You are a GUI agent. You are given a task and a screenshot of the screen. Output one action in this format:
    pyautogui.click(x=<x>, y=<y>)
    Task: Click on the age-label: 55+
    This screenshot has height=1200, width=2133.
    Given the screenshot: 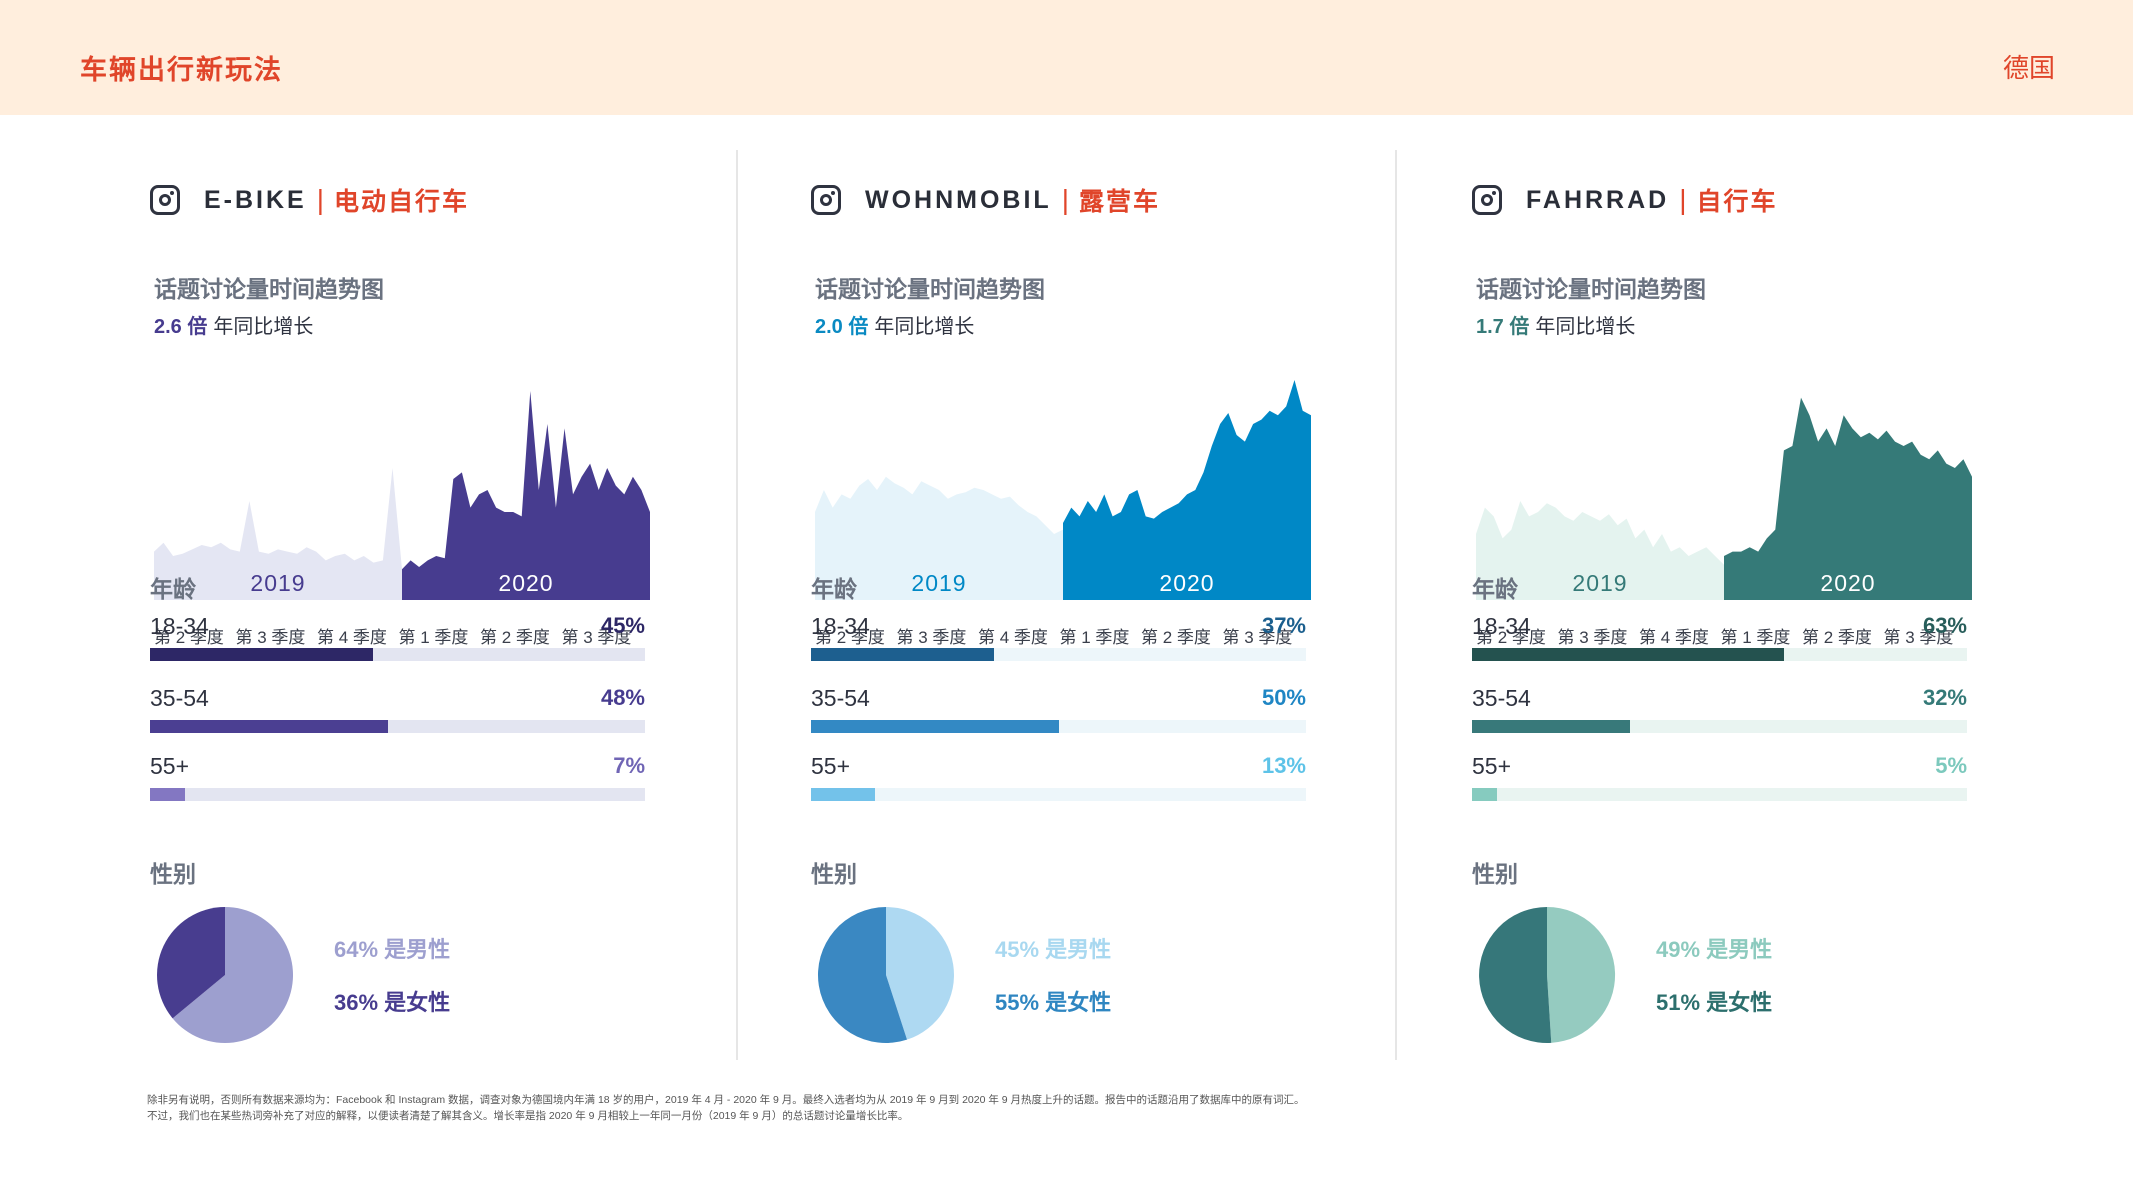 What is the action you would take?
    pyautogui.click(x=1492, y=766)
    